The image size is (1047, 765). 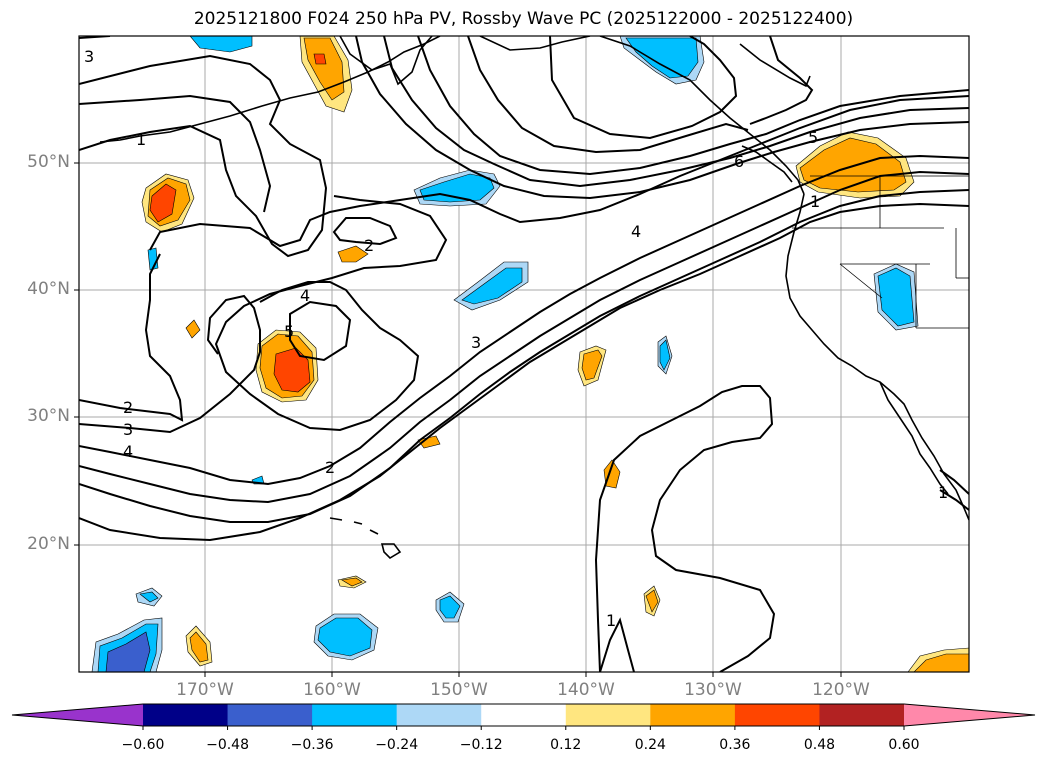 What do you see at coordinates (880, 252) in the screenshot?
I see `political-borders` at bounding box center [880, 252].